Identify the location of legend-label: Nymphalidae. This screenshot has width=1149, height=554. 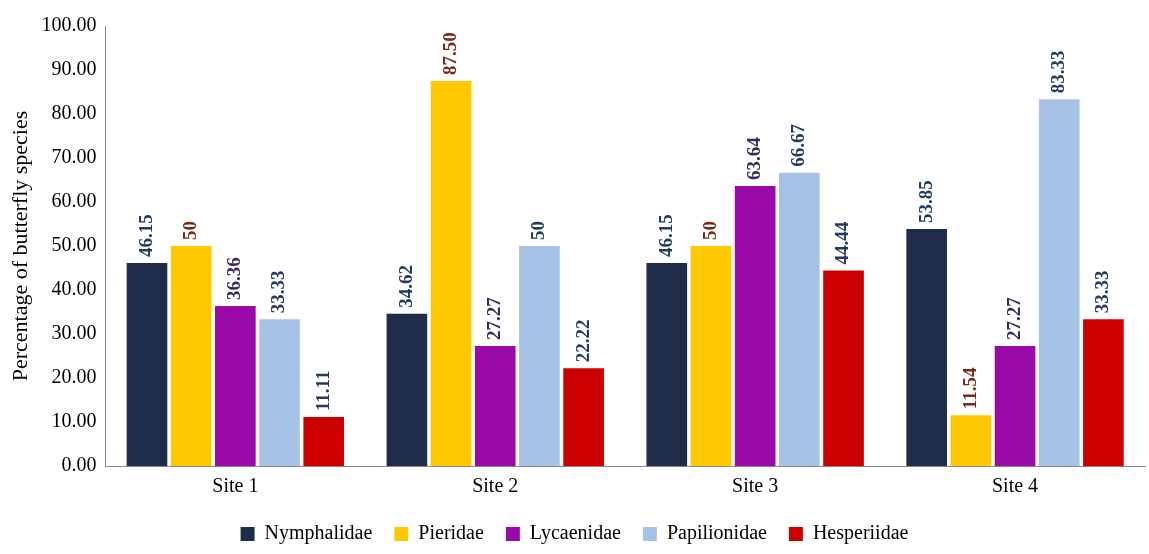
(318, 533).